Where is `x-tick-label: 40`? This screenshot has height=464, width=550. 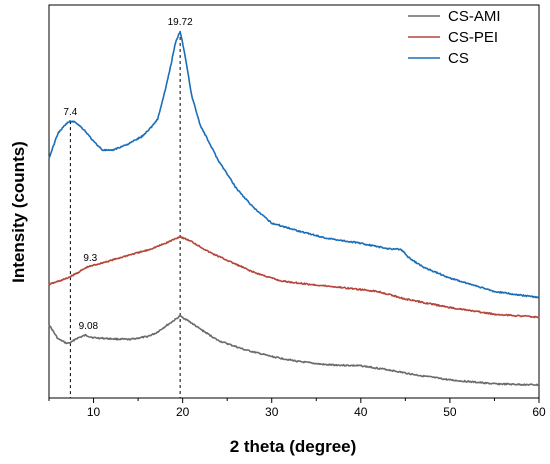 x-tick-label: 40 is located at coordinates (361, 412).